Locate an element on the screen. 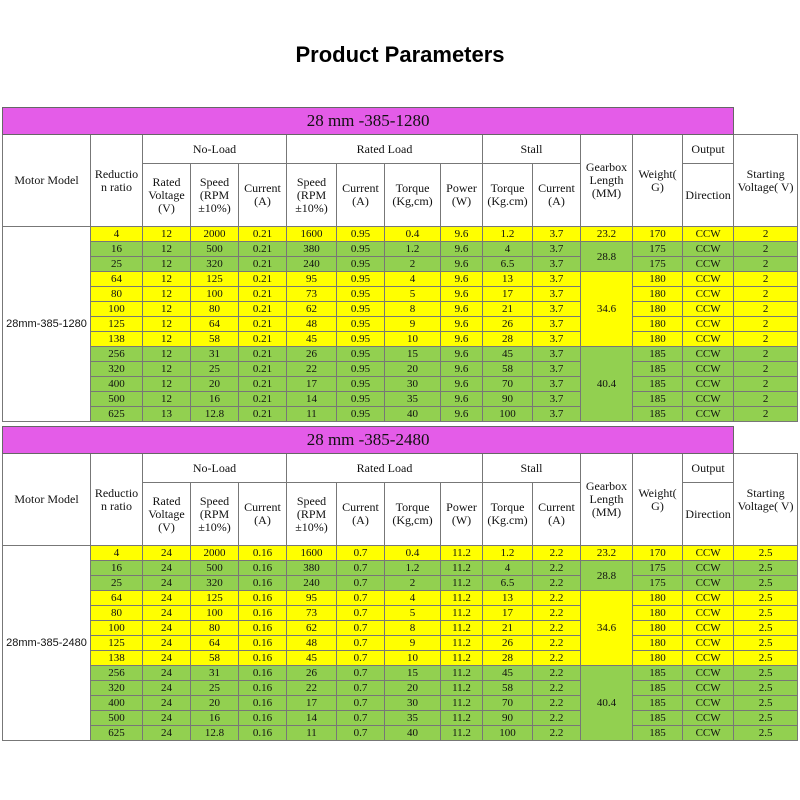 The width and height of the screenshot is (800, 800). direction-header: Direction is located at coordinates (708, 195).